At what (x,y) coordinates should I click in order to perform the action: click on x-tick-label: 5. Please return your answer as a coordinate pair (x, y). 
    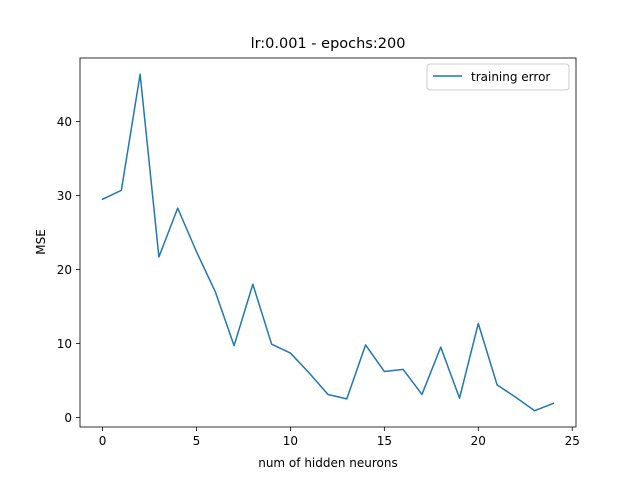
    Looking at the image, I should click on (197, 441).